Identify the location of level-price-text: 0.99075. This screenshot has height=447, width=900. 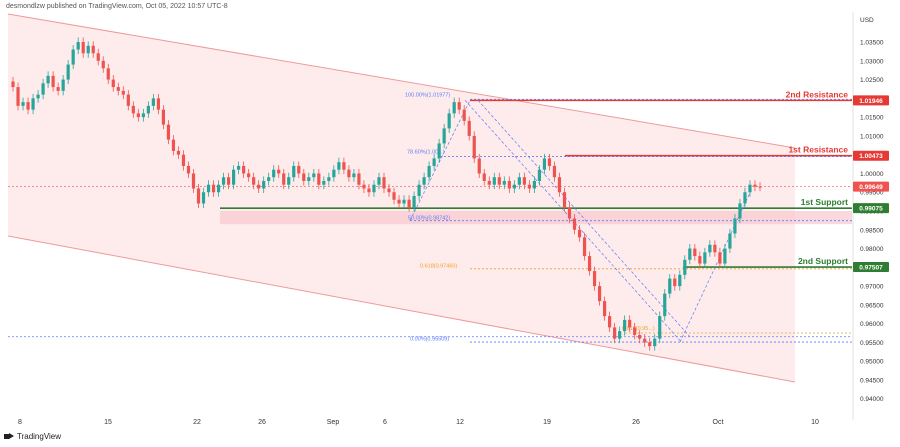
(871, 209).